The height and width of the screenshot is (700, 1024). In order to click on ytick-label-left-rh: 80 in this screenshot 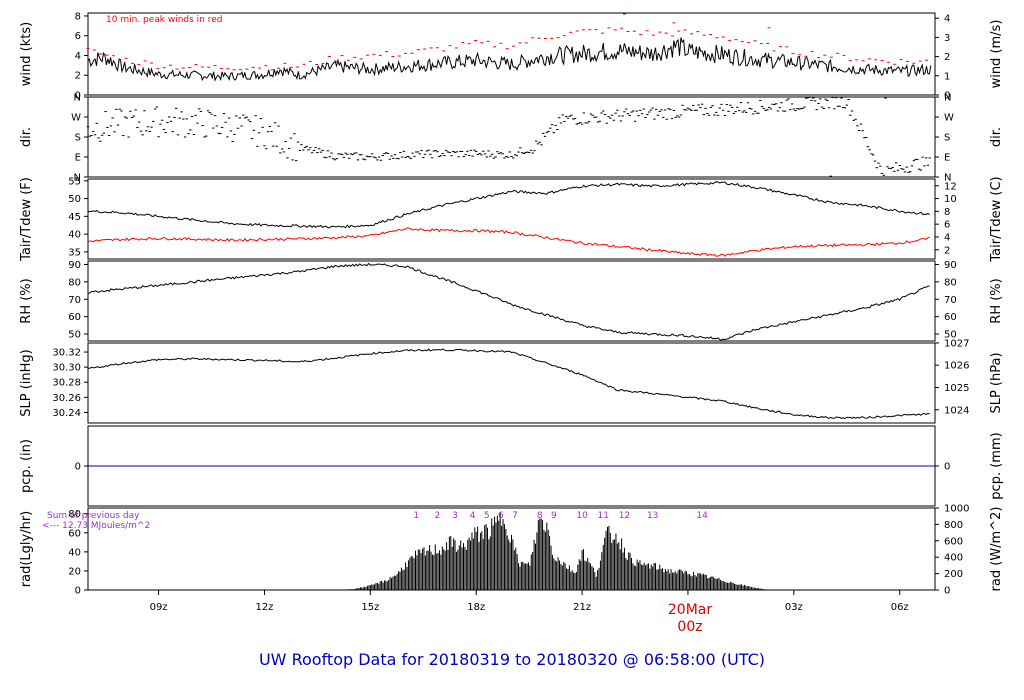, I will do `click(74, 282)`.